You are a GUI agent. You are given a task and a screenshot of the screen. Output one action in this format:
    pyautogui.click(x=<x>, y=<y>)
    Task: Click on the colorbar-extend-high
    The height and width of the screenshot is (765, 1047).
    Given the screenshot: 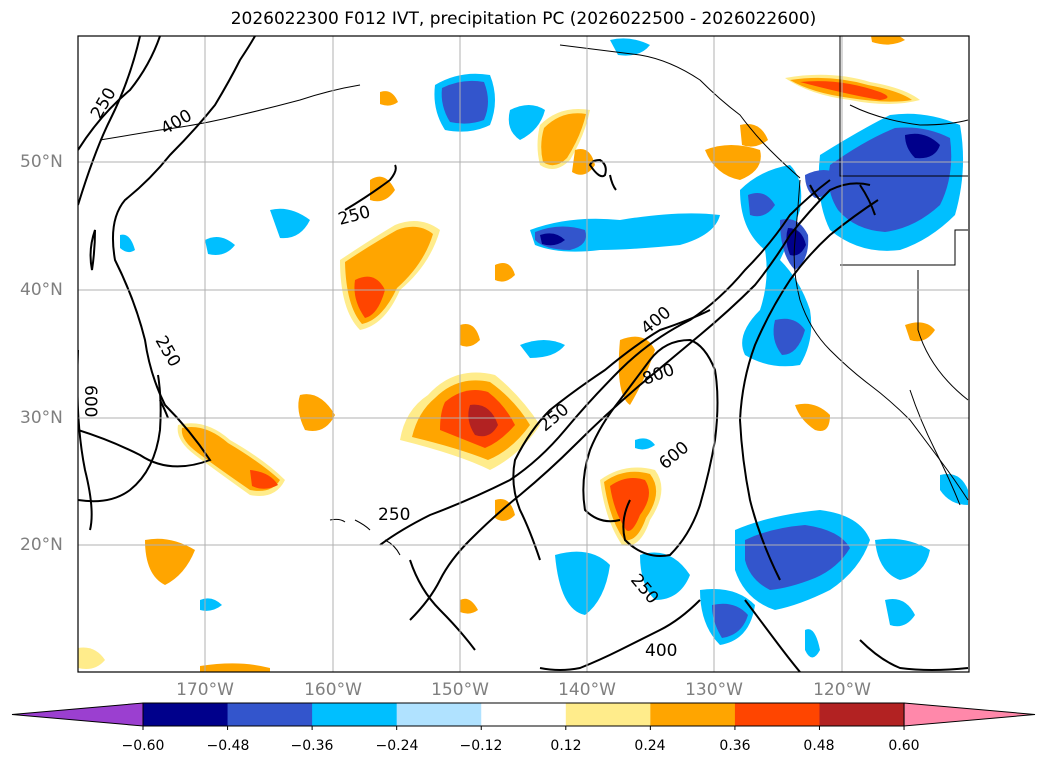 What is the action you would take?
    pyautogui.click(x=969, y=714)
    